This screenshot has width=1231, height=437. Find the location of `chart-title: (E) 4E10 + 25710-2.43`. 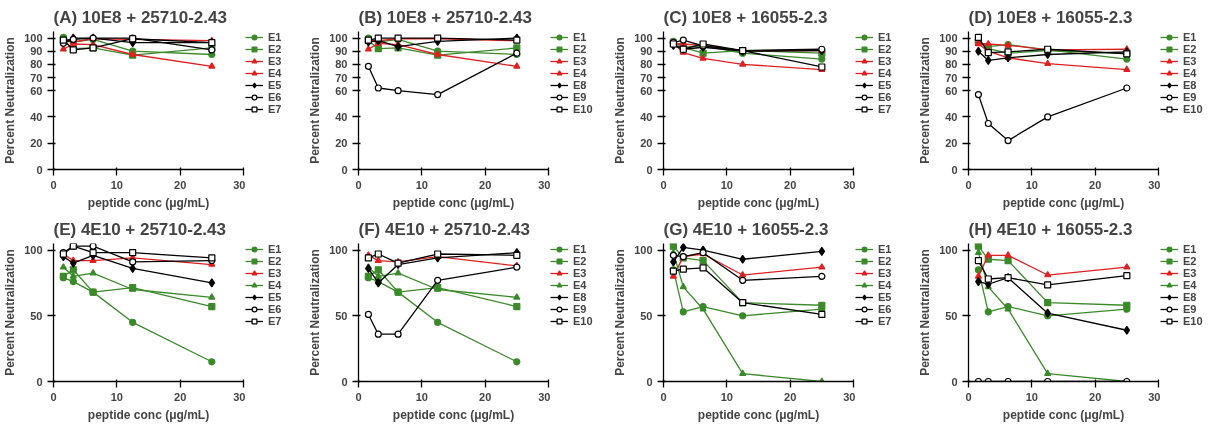

chart-title: (E) 4E10 + 25710-2.43 is located at coordinates (139, 229).